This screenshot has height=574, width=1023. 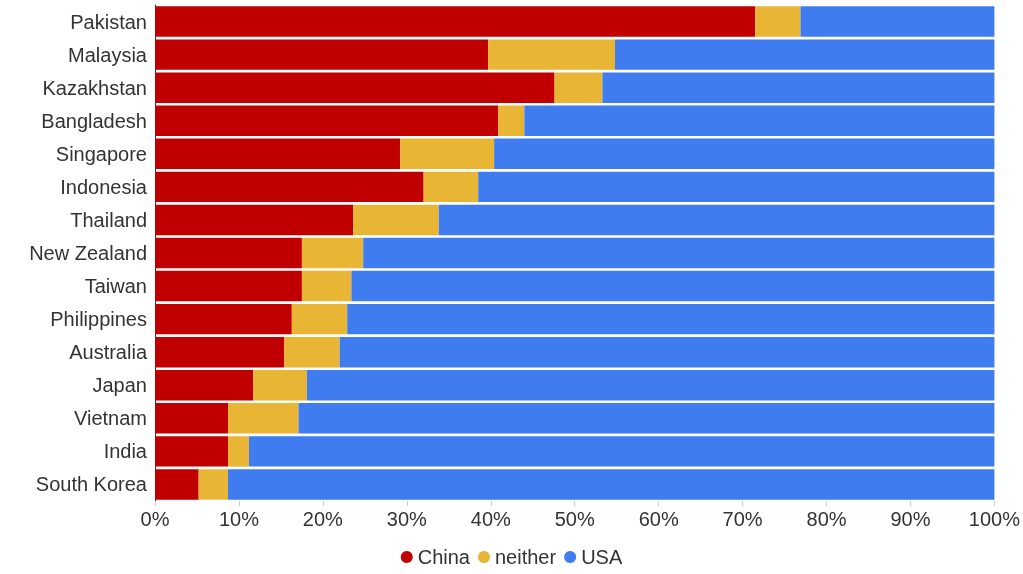 I want to click on x-tick-label: 90%, so click(x=910, y=519).